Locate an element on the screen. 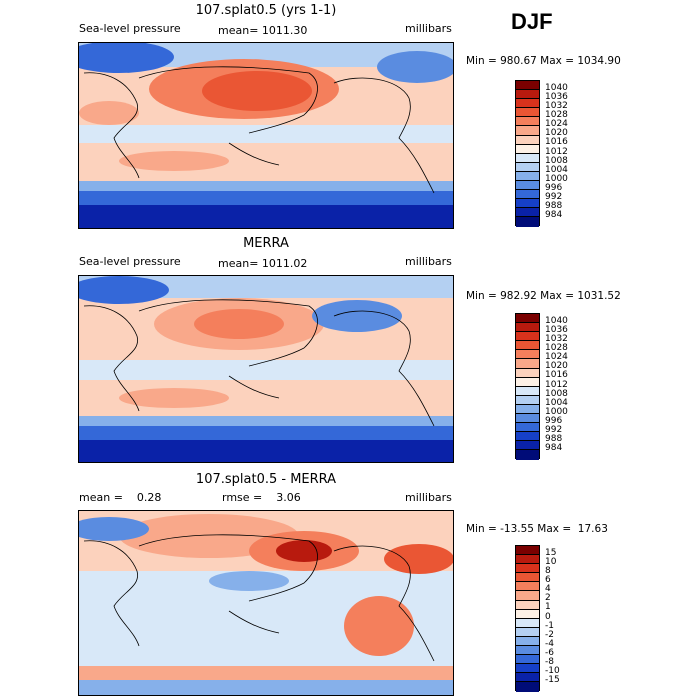 The width and height of the screenshot is (700, 700). map-antarctic-negative is located at coordinates (266, 687).